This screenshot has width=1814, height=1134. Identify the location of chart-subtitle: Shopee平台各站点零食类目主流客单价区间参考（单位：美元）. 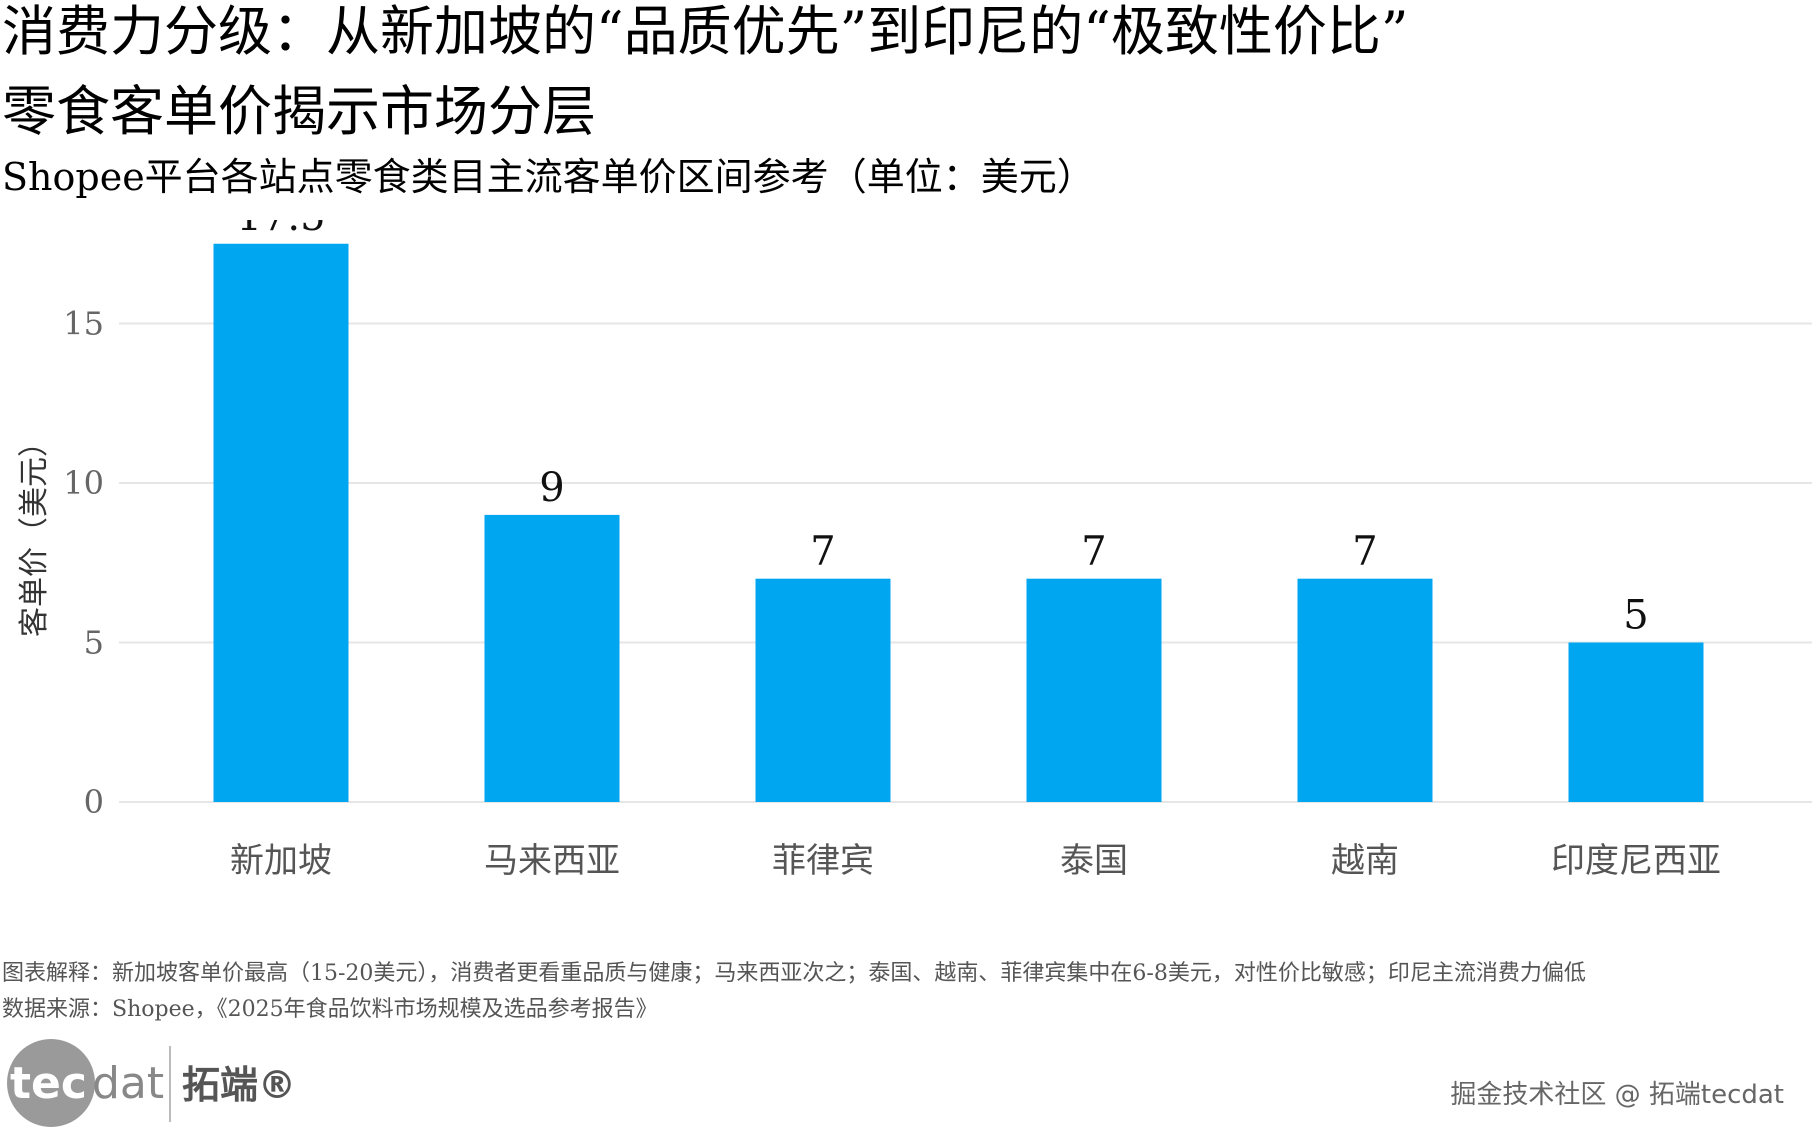
(548, 177).